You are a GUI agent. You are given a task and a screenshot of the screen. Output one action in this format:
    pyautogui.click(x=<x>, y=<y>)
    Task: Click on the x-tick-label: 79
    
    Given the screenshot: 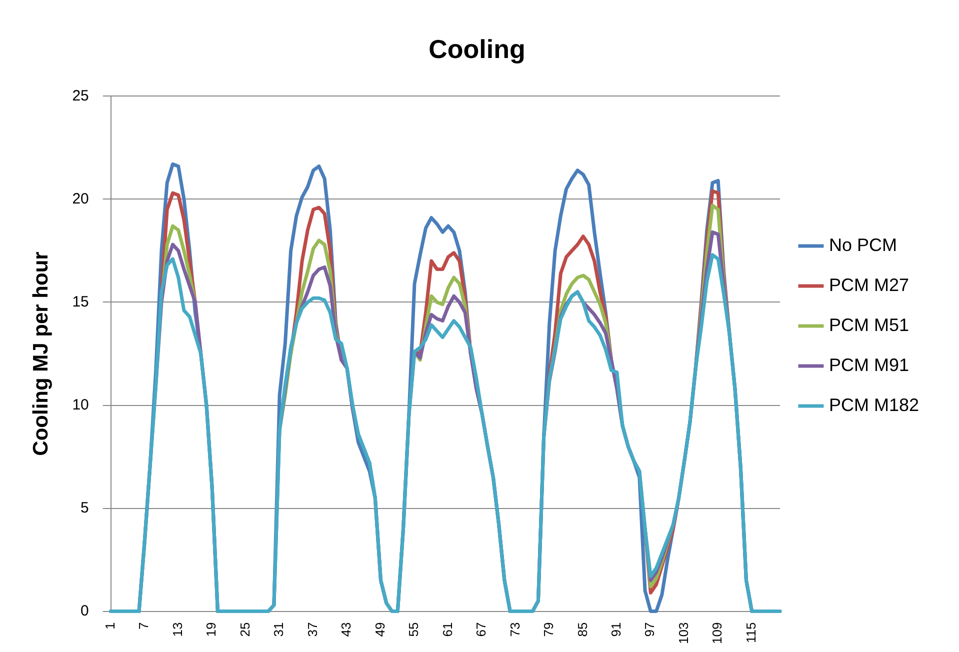 What is the action you would take?
    pyautogui.click(x=548, y=629)
    